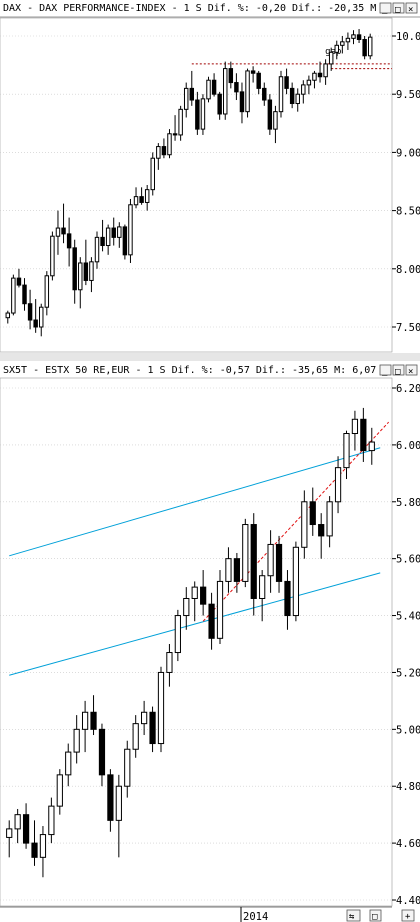 The image size is (420, 922). I want to click on close-icon: ×, so click(410, 10).